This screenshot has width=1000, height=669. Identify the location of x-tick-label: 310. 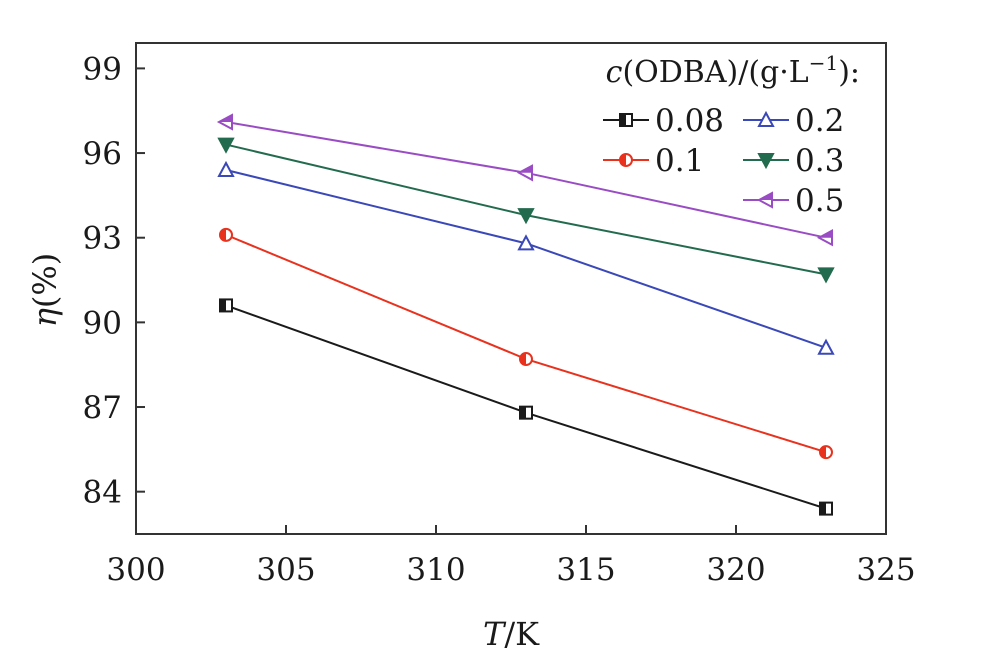
(435, 570).